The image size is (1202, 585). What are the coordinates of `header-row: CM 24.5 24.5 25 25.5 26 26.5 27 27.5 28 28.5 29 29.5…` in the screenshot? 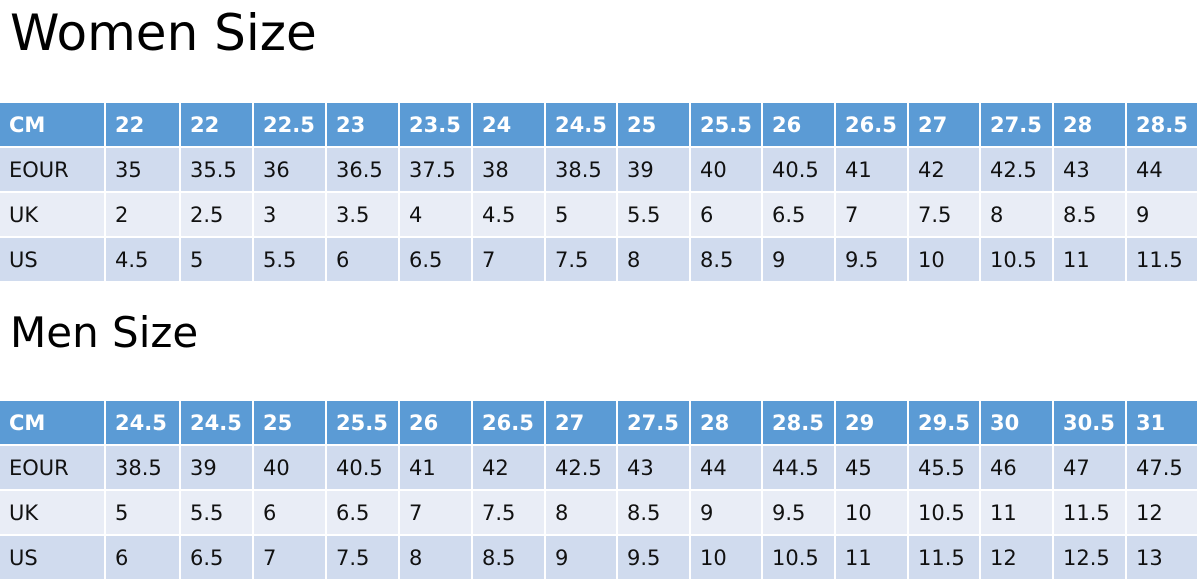 It's located at (599, 422).